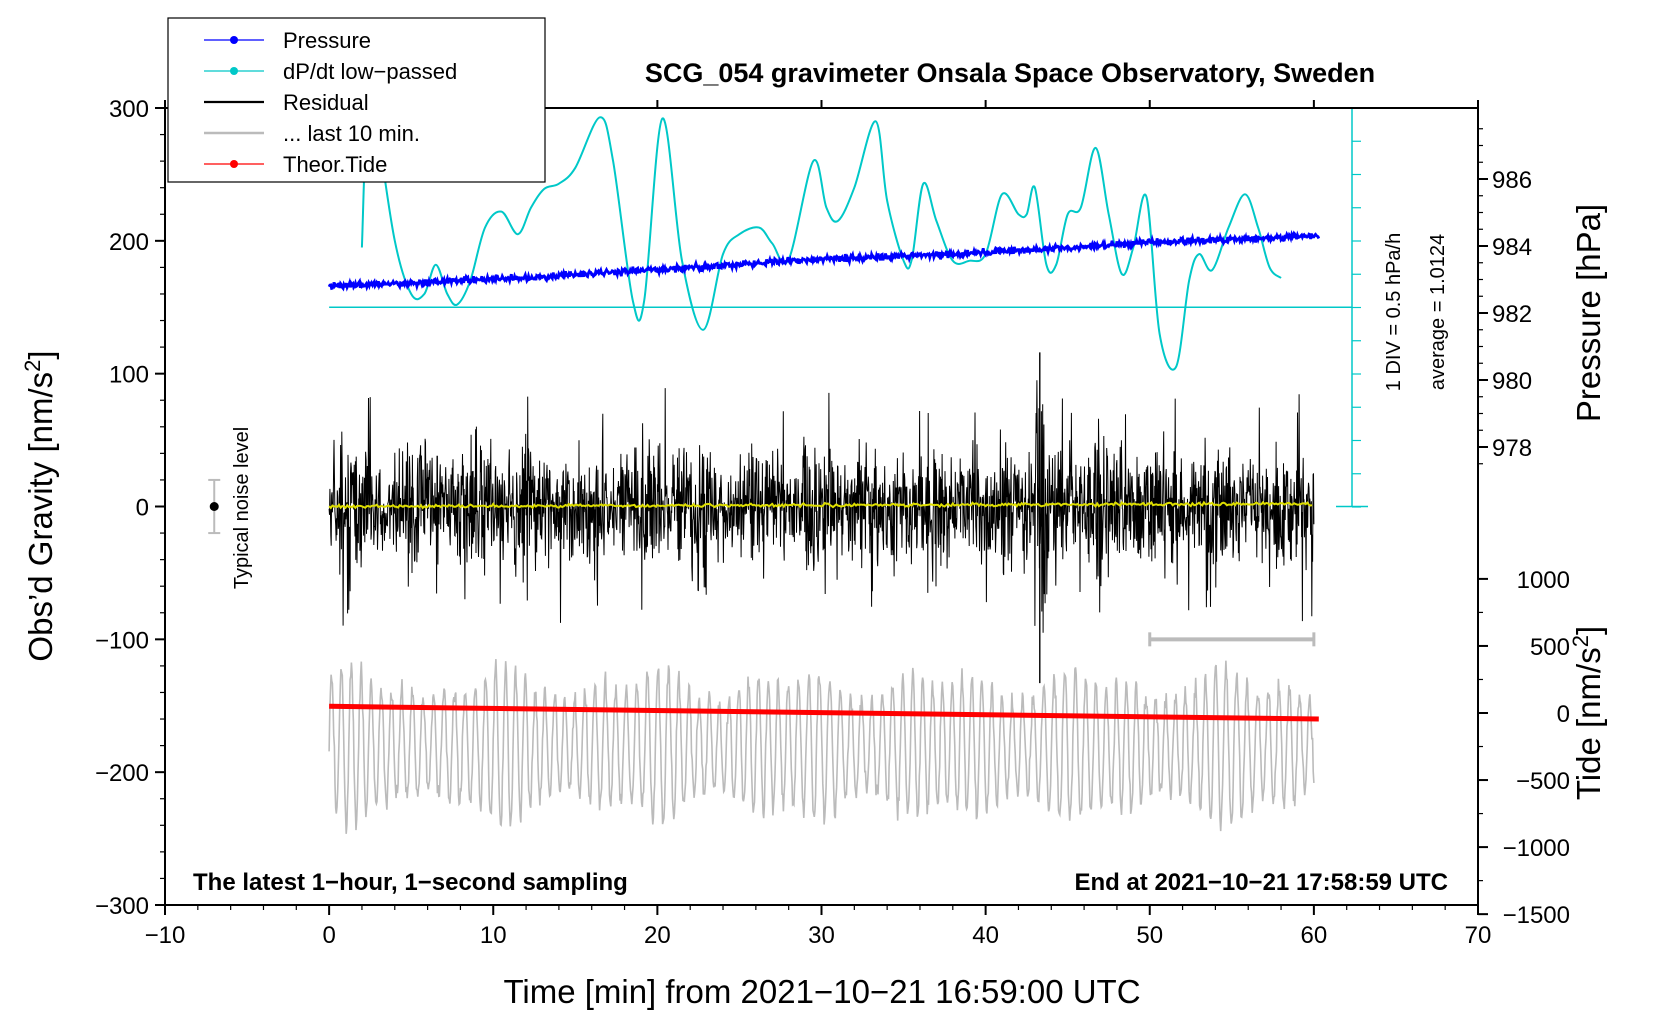 The image size is (1660, 1020). What do you see at coordinates (1587, 713) in the screenshot?
I see `y-axis-label-tide: Tide [nm/s2]` at bounding box center [1587, 713].